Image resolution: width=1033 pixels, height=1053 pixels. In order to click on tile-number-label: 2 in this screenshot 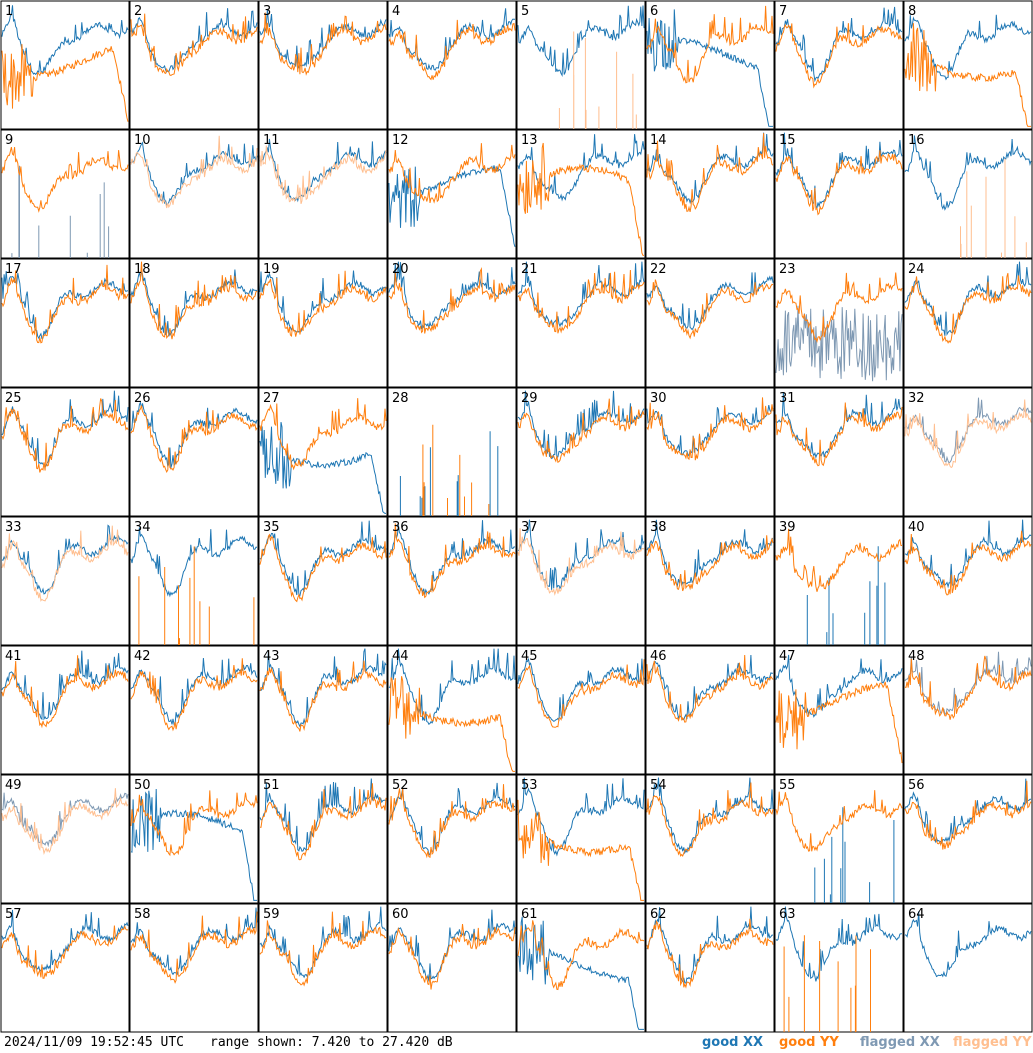, I will do `click(138, 11)`.